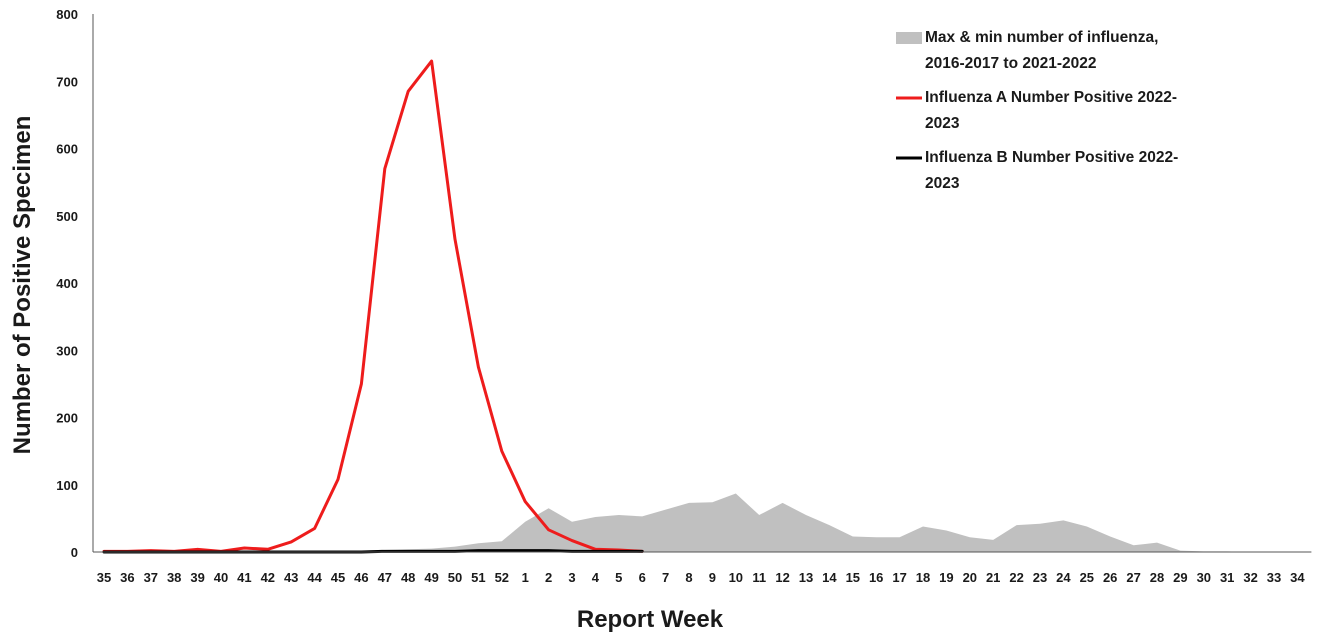  I want to click on x-tick-label: 30, so click(1204, 577).